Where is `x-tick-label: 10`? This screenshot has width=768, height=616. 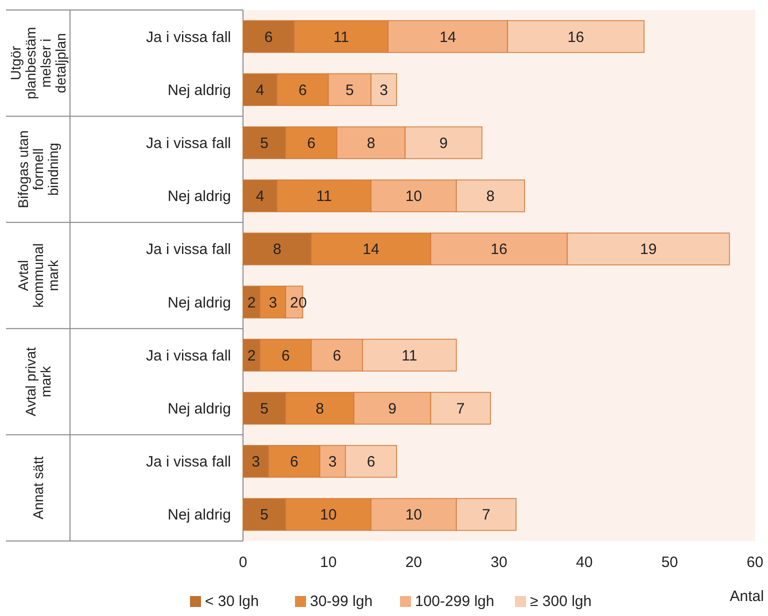
x-tick-label: 10 is located at coordinates (328, 562).